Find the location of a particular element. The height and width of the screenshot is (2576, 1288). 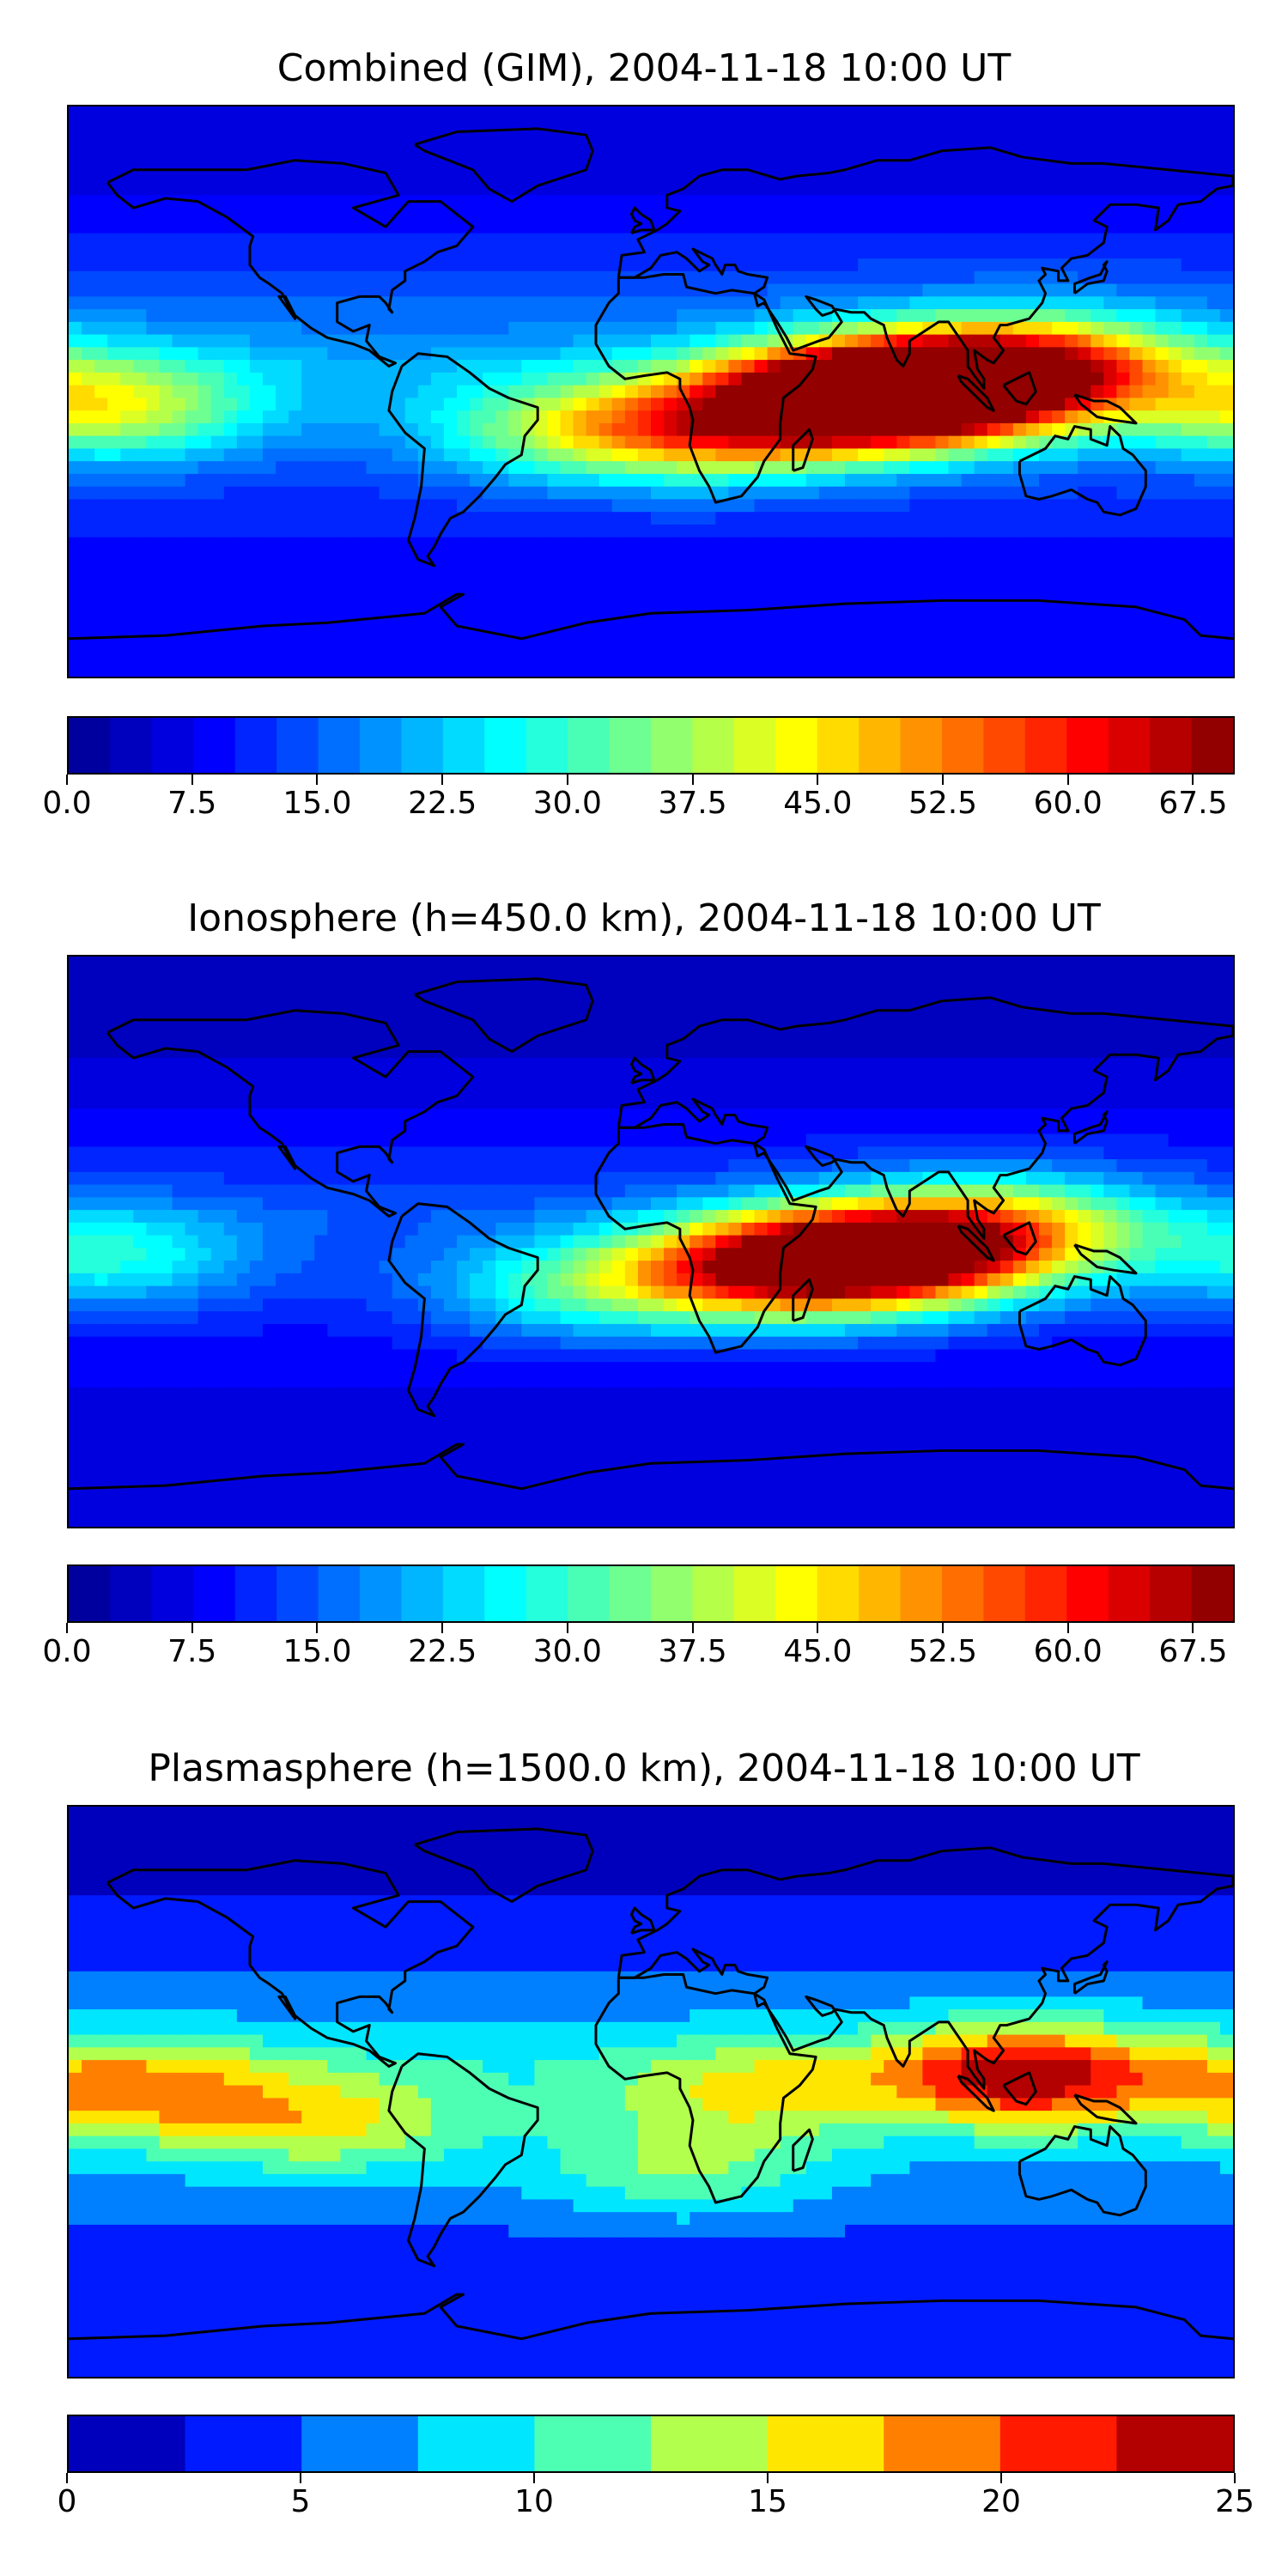

colorbar-tick-label: 52.5 is located at coordinates (943, 803).